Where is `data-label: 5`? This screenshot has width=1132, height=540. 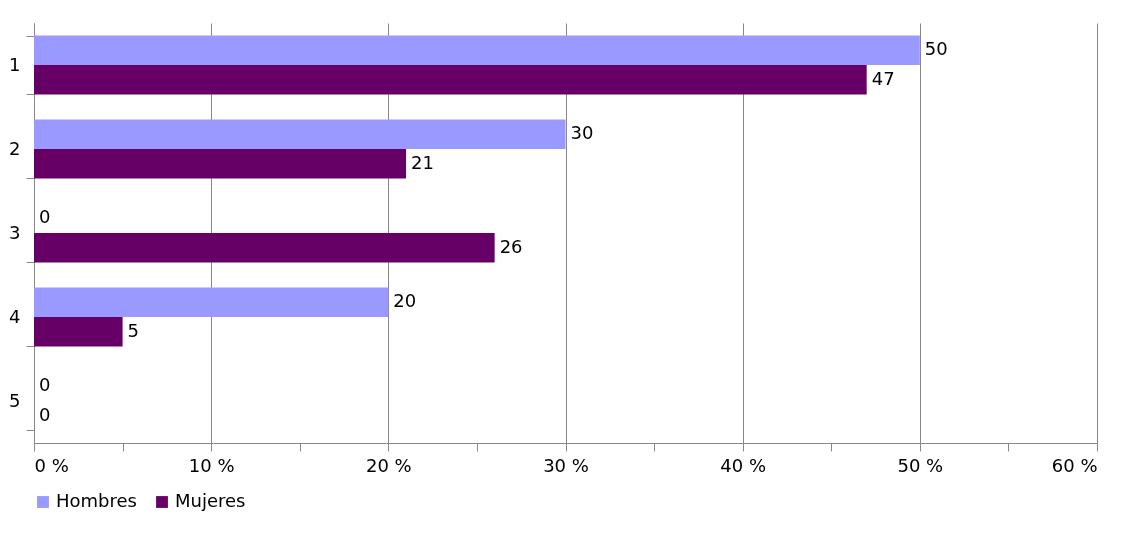 data-label: 5 is located at coordinates (133, 330).